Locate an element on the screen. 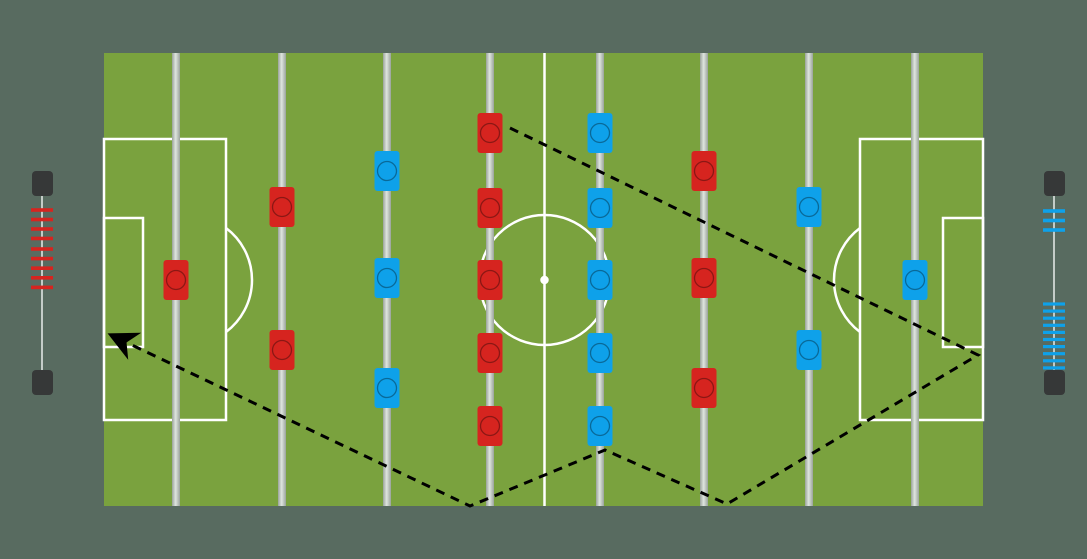 This screenshot has width=1087, height=559. red-score-bottom-cap is located at coordinates (42, 382).